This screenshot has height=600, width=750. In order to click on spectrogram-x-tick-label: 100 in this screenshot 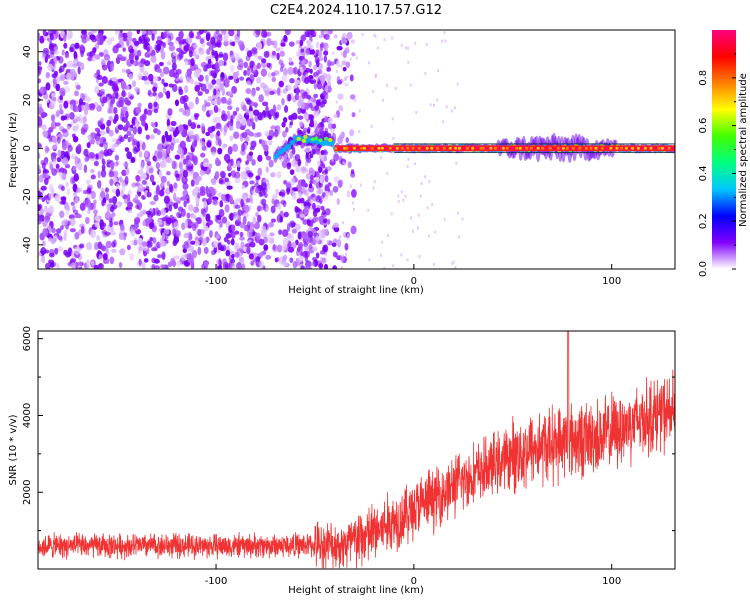, I will do `click(611, 281)`.